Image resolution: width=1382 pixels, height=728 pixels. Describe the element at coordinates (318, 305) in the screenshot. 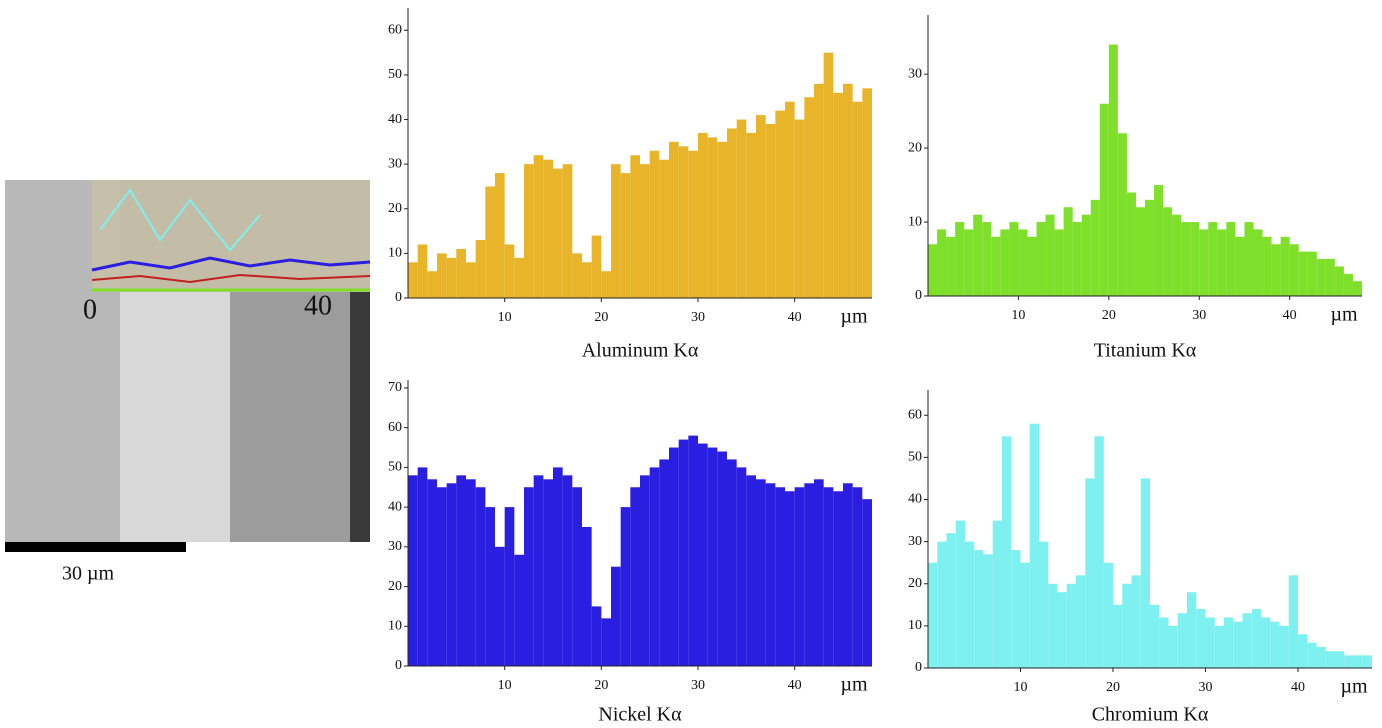

I see `scan-end-label: 40` at that location.